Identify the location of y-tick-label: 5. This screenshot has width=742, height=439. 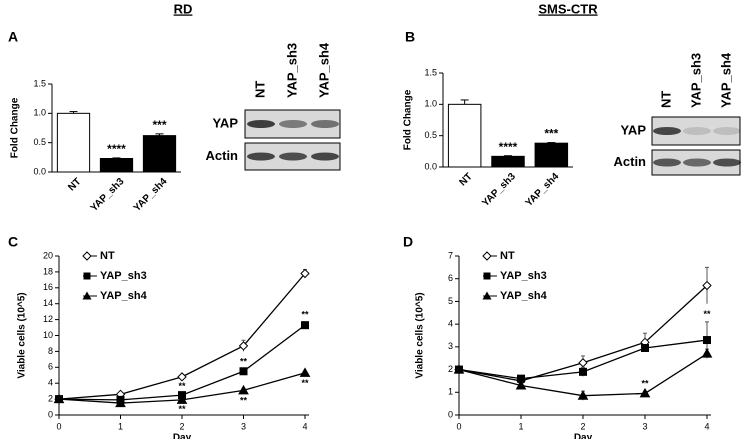
(450, 301).